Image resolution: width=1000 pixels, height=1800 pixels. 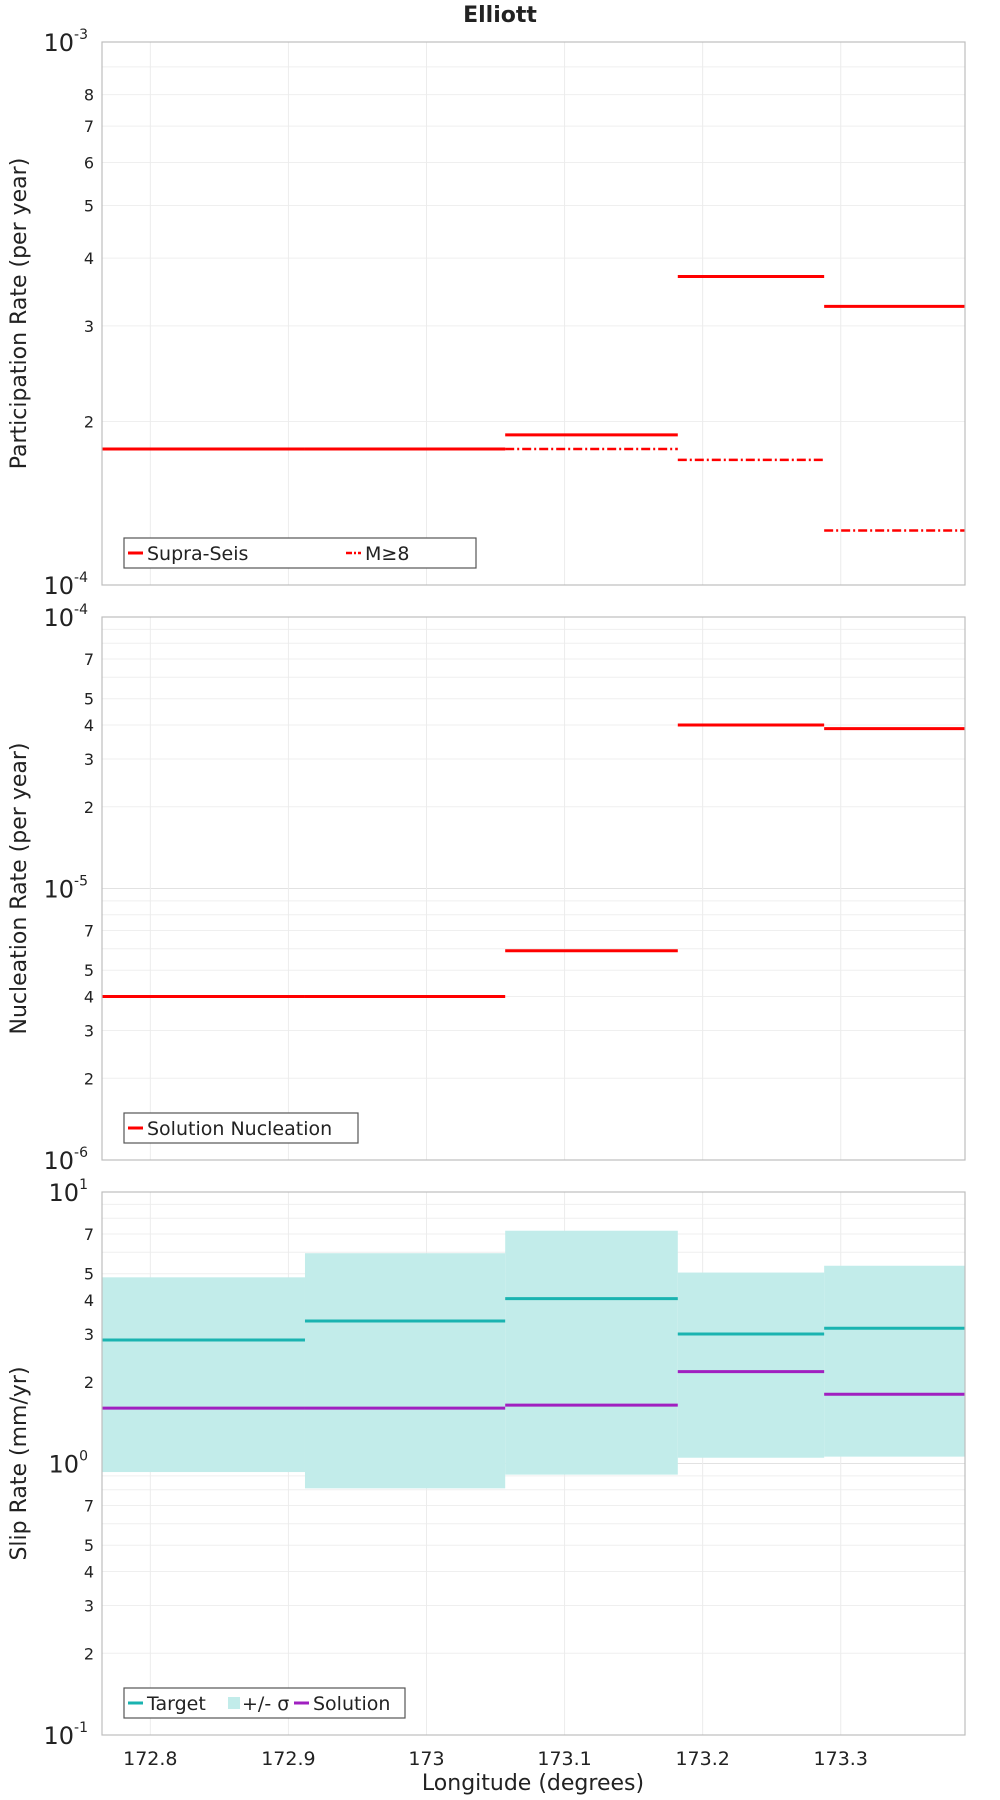 I want to click on y-tick-label: 10⁻⁵, so click(x=65, y=889).